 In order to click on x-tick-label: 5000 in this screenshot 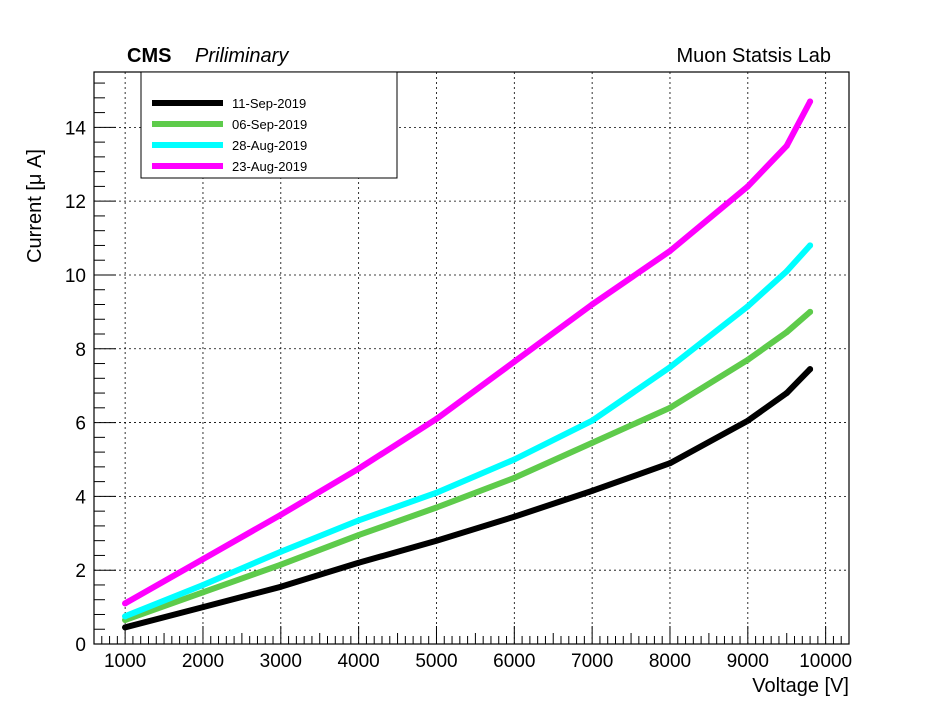, I will do `click(436, 661)`.